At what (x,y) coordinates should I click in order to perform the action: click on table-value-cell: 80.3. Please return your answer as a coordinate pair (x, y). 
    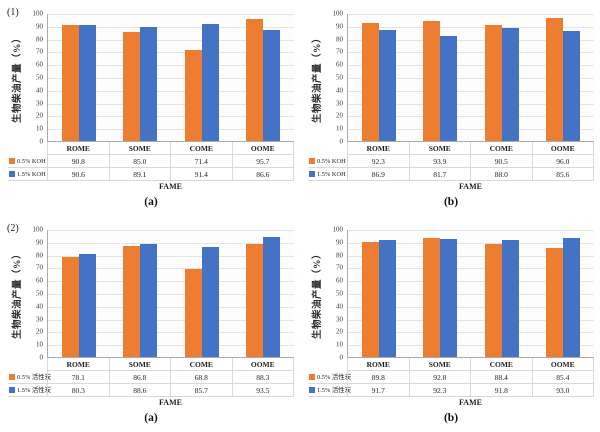
    Looking at the image, I should click on (78, 390).